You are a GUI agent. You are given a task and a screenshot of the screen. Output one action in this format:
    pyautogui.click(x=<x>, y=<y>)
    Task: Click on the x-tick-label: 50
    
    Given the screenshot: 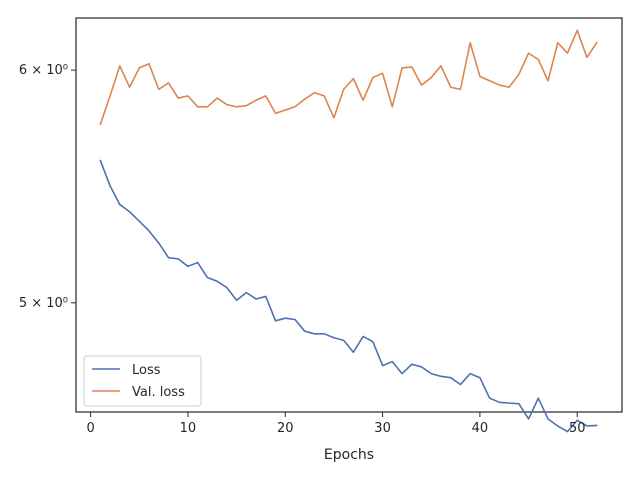 What is the action you would take?
    pyautogui.click(x=577, y=428)
    